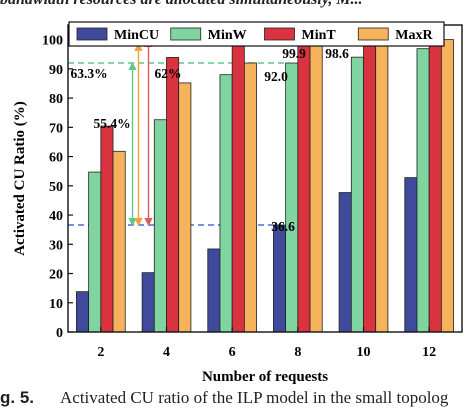  Describe the element at coordinates (414, 35) in the screenshot. I see `legend-label-maxr: MaxR` at that location.